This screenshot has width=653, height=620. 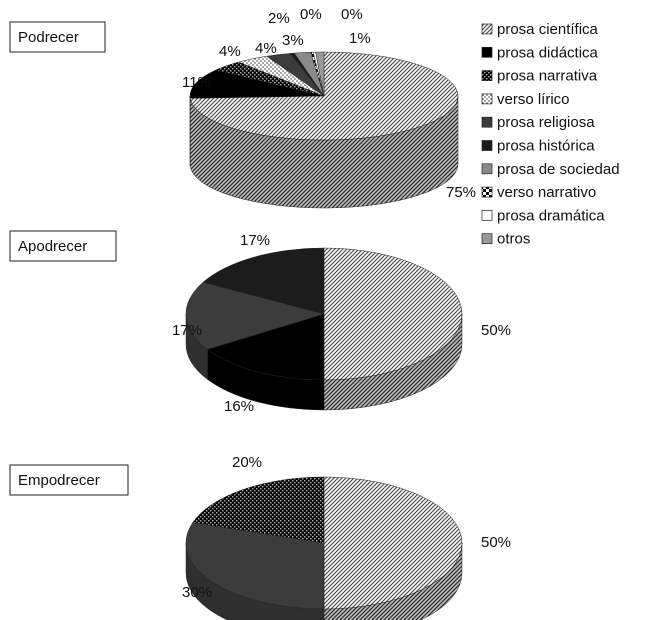 I want to click on chart-title-box: Apodrecer, so click(x=63, y=246).